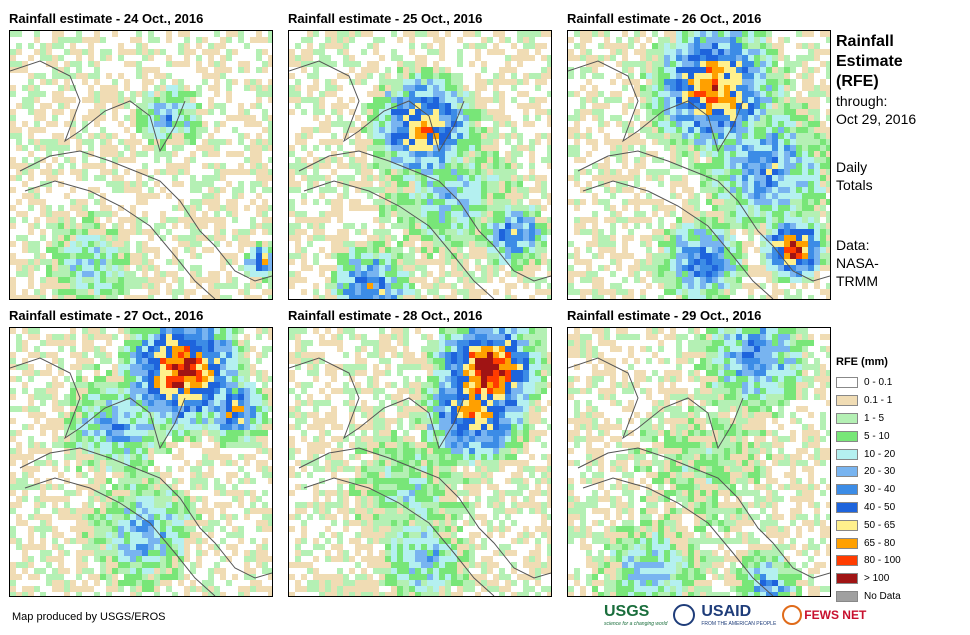 This screenshot has width=970, height=635. I want to click on legend-item: 0 - 0.1, so click(868, 383).